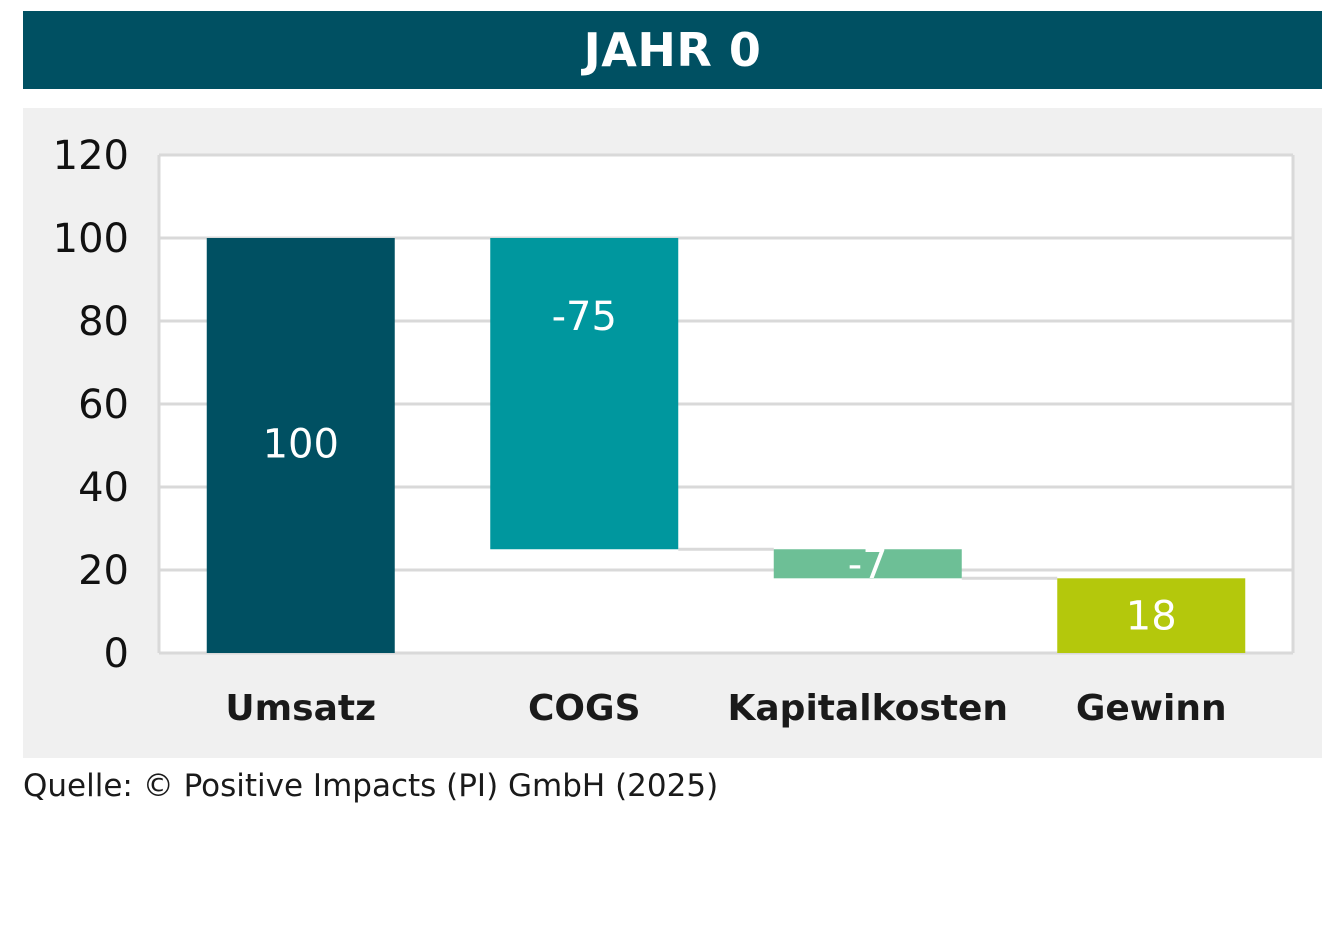 This screenshot has width=1322, height=927. I want to click on y-tick-label: 60, so click(103, 405).